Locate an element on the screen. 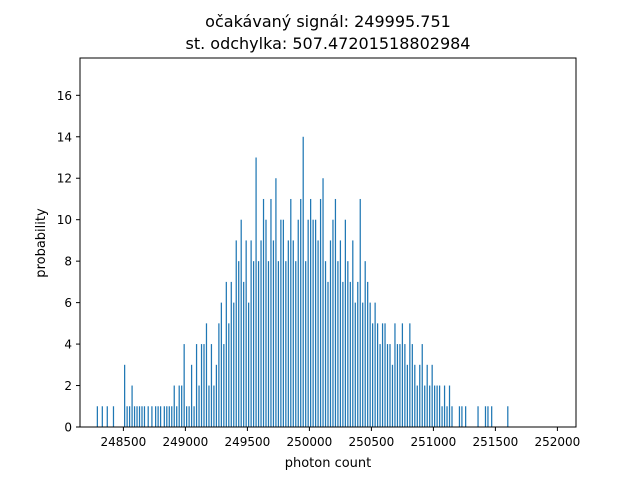 Image resolution: width=640 pixels, height=480 pixels. x-tick-label: 248500 is located at coordinates (123, 442).